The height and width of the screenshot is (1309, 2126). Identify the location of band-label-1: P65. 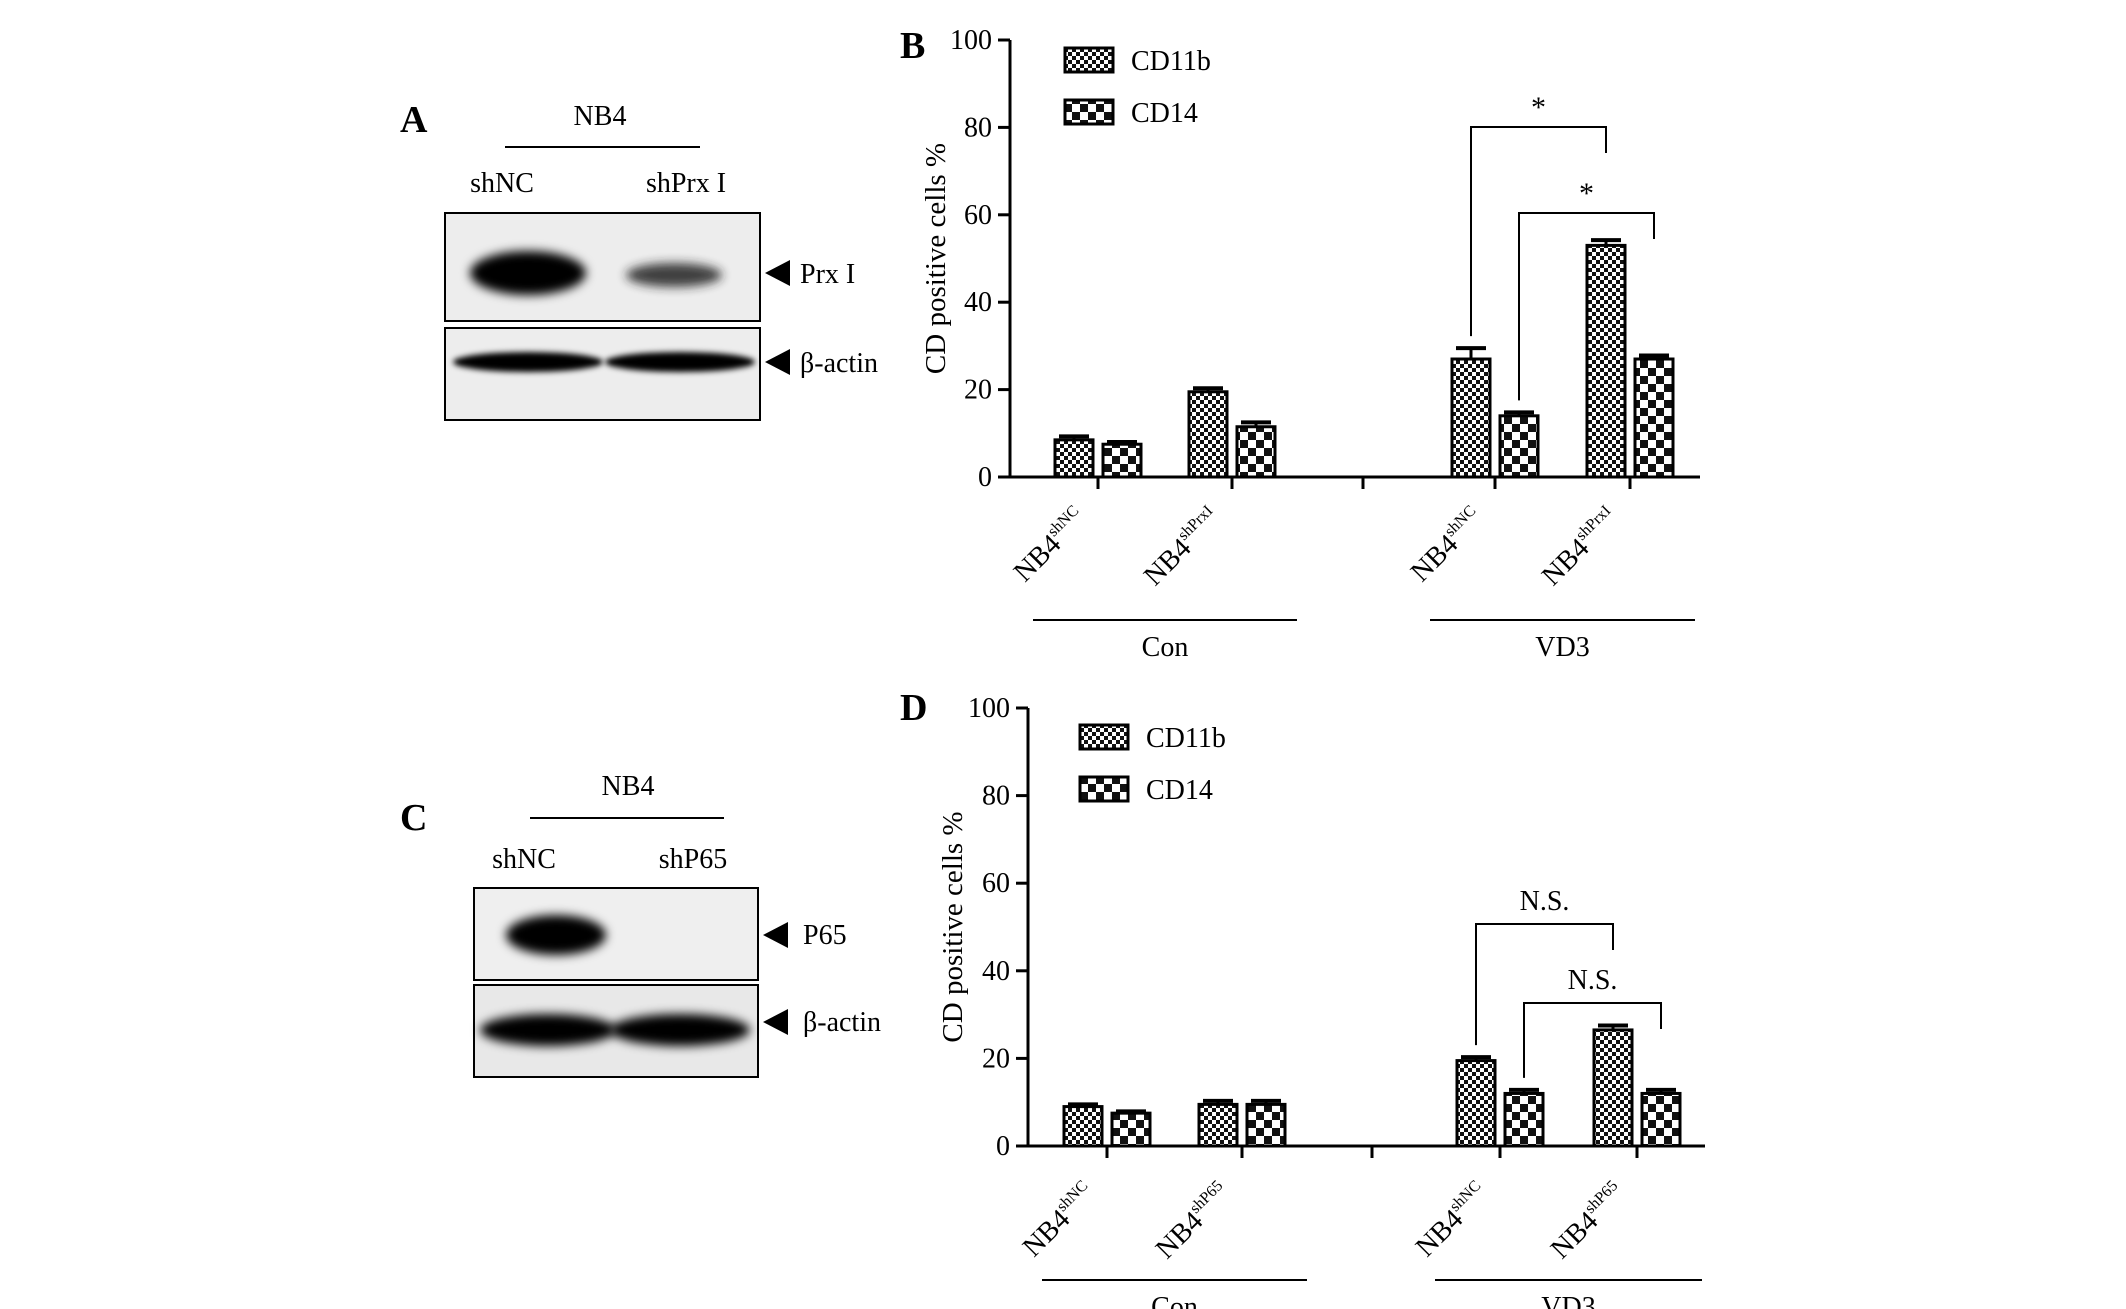
(825, 935).